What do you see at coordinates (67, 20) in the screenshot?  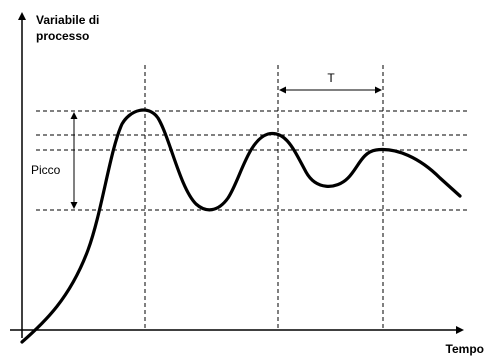 I see `y-axis-title-line1: Variabile di` at bounding box center [67, 20].